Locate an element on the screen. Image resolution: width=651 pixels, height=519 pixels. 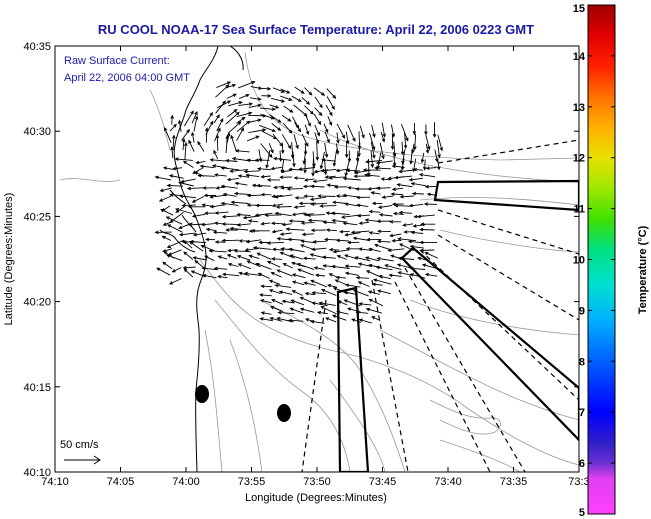
colorbar-tick-label: 8 is located at coordinates (582, 362).